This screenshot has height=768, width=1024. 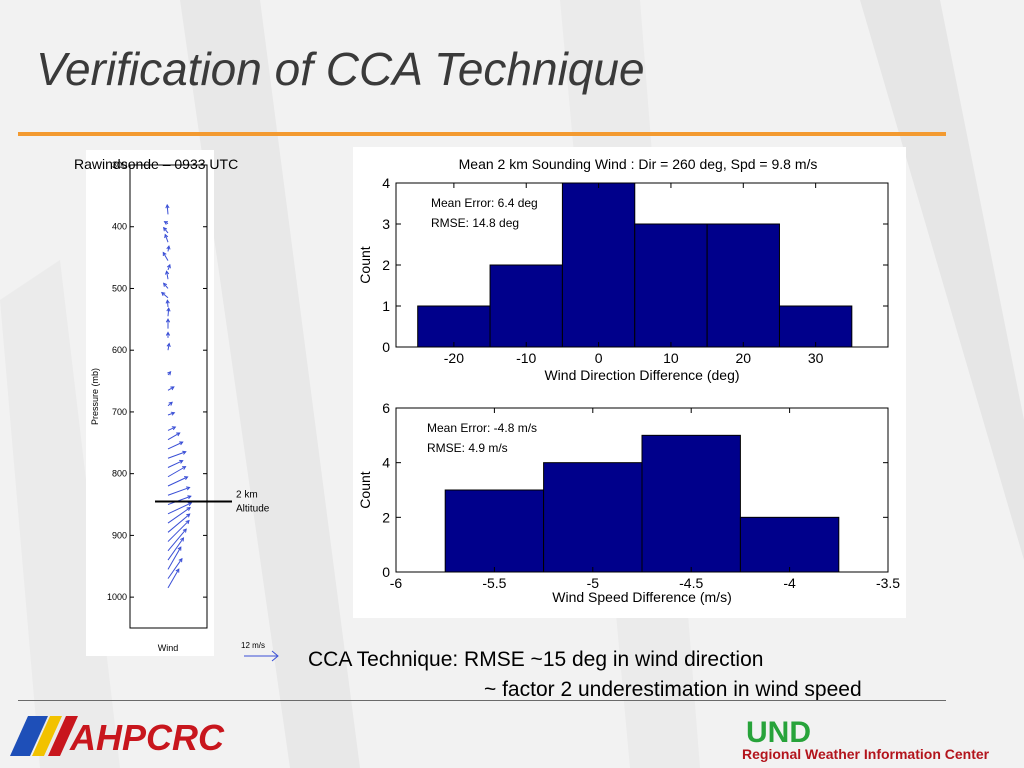 What do you see at coordinates (482, 134) in the screenshot?
I see `title-underline` at bounding box center [482, 134].